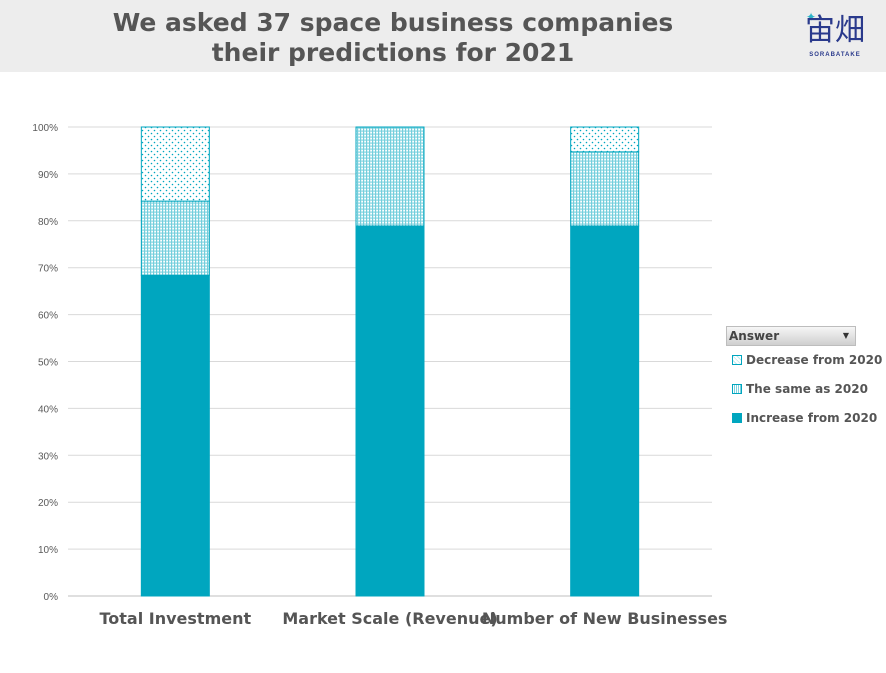 This screenshot has width=886, height=673. I want to click on x-category-label: Market Scale (Revenue), so click(389, 618).